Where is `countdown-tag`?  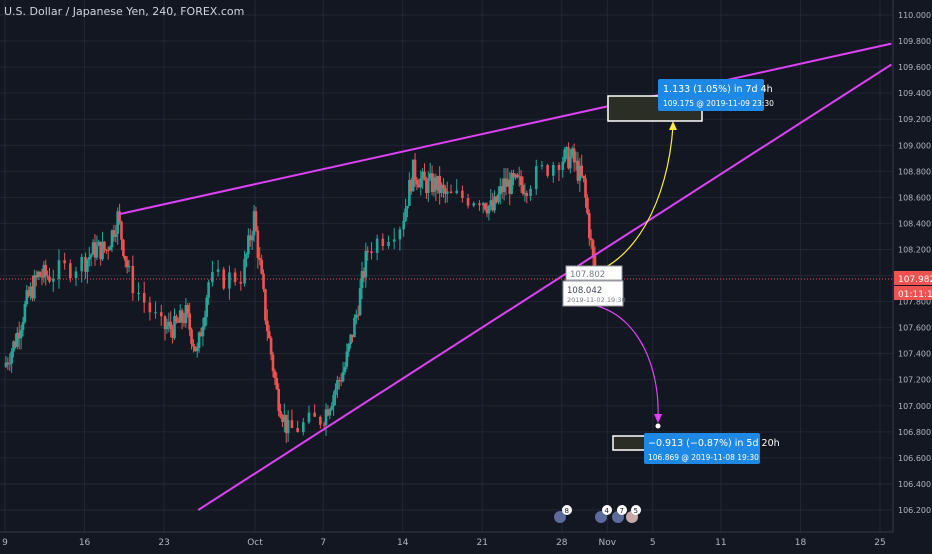 countdown-tag is located at coordinates (913, 293).